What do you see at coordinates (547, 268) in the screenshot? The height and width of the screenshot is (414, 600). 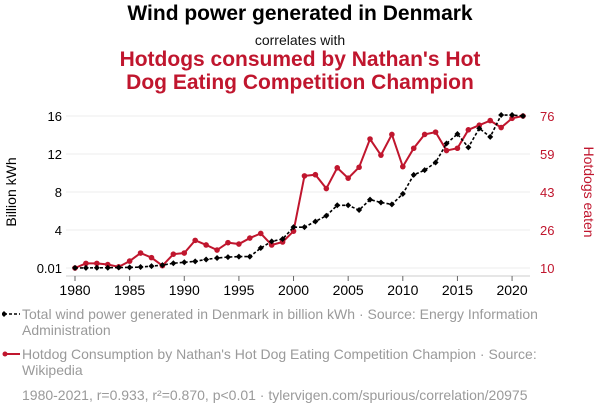 I see `y-right-tick-label: 10` at bounding box center [547, 268].